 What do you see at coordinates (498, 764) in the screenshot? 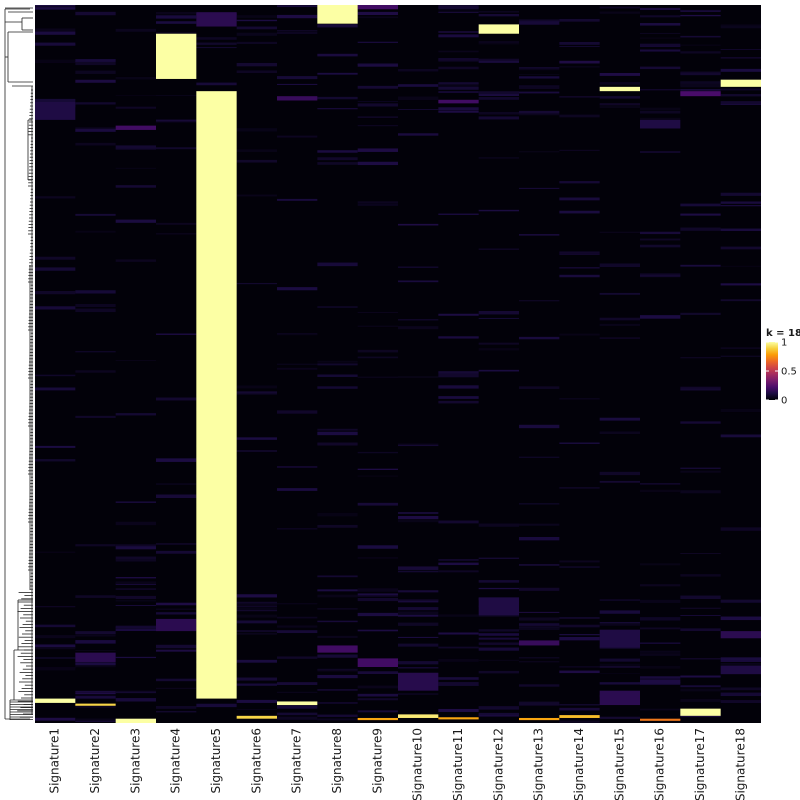
I see `column-label: Signature12` at bounding box center [498, 764].